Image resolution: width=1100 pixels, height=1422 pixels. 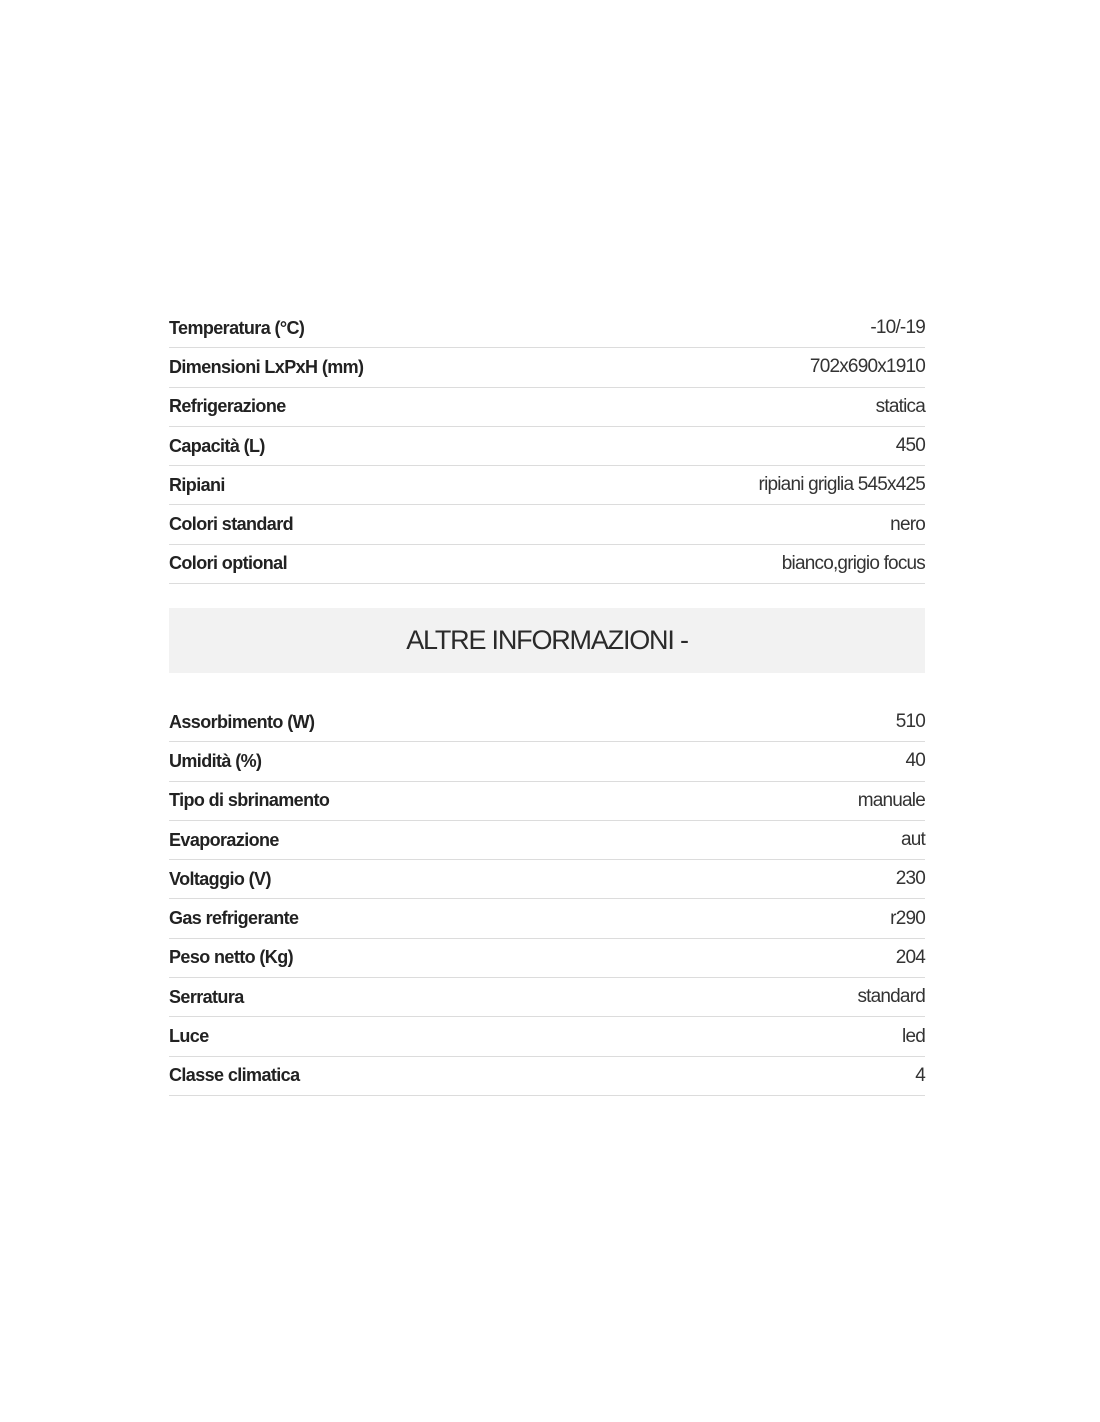 What do you see at coordinates (547, 565) in the screenshot?
I see `table-row: Colori optional bianco,grigio focus` at bounding box center [547, 565].